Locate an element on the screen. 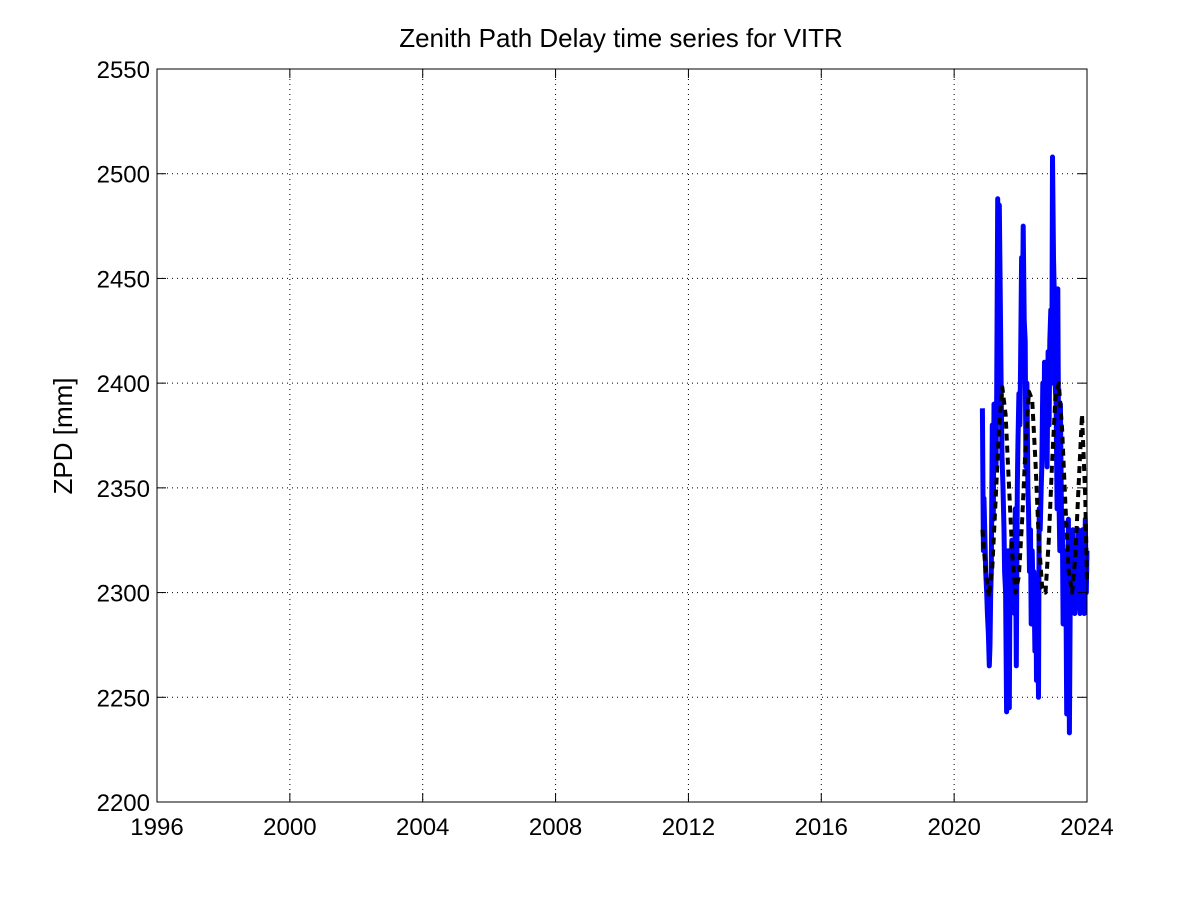  y-tick-label: 2250 is located at coordinates (123, 698).